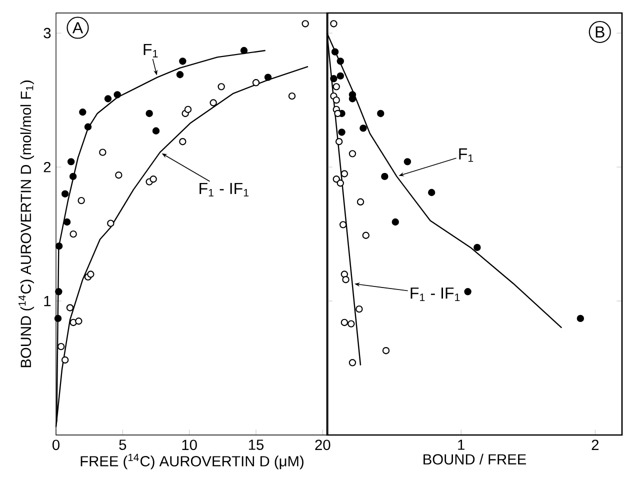 The width and height of the screenshot is (625, 479). I want to click on annotation: B, so click(600, 32).